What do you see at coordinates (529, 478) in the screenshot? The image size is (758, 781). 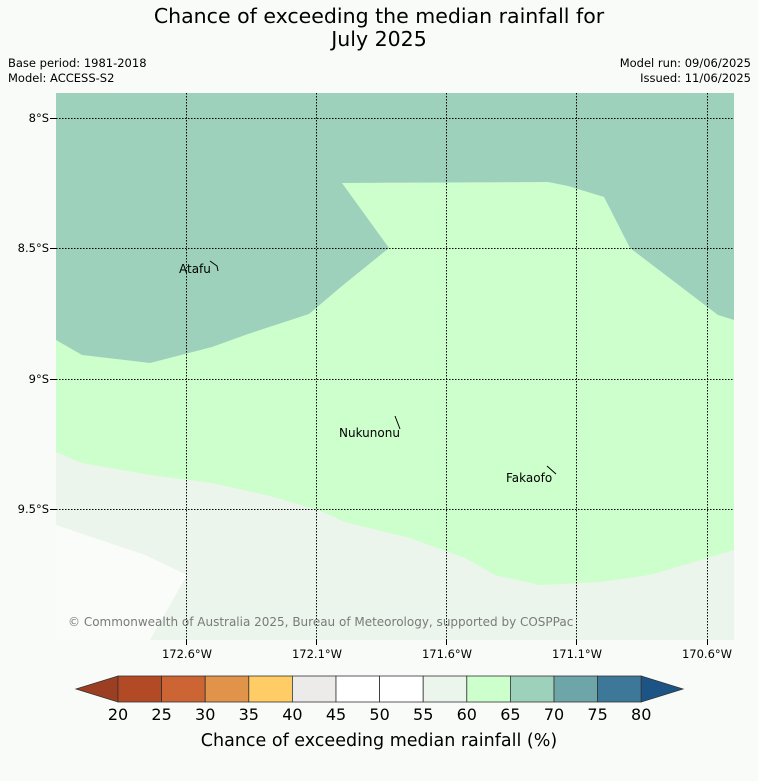 I see `place-fakaofo: Fakaofo` at bounding box center [529, 478].